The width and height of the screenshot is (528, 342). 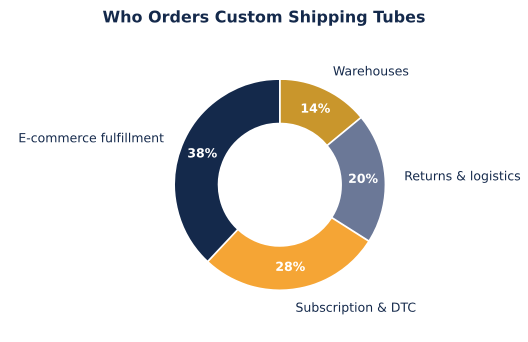 I want to click on slice-label: Subscription & DTC, so click(x=356, y=308).